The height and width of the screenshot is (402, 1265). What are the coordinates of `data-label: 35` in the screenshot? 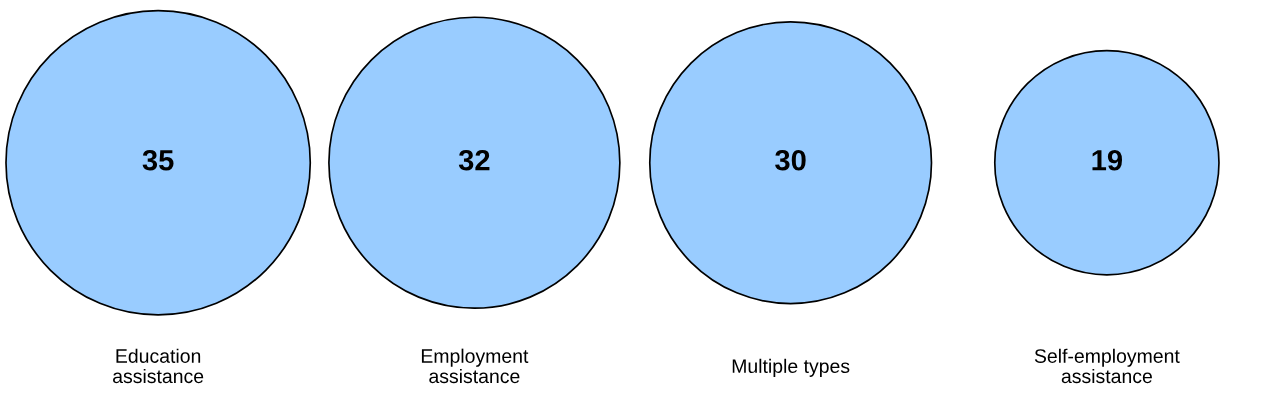 It's located at (158, 160).